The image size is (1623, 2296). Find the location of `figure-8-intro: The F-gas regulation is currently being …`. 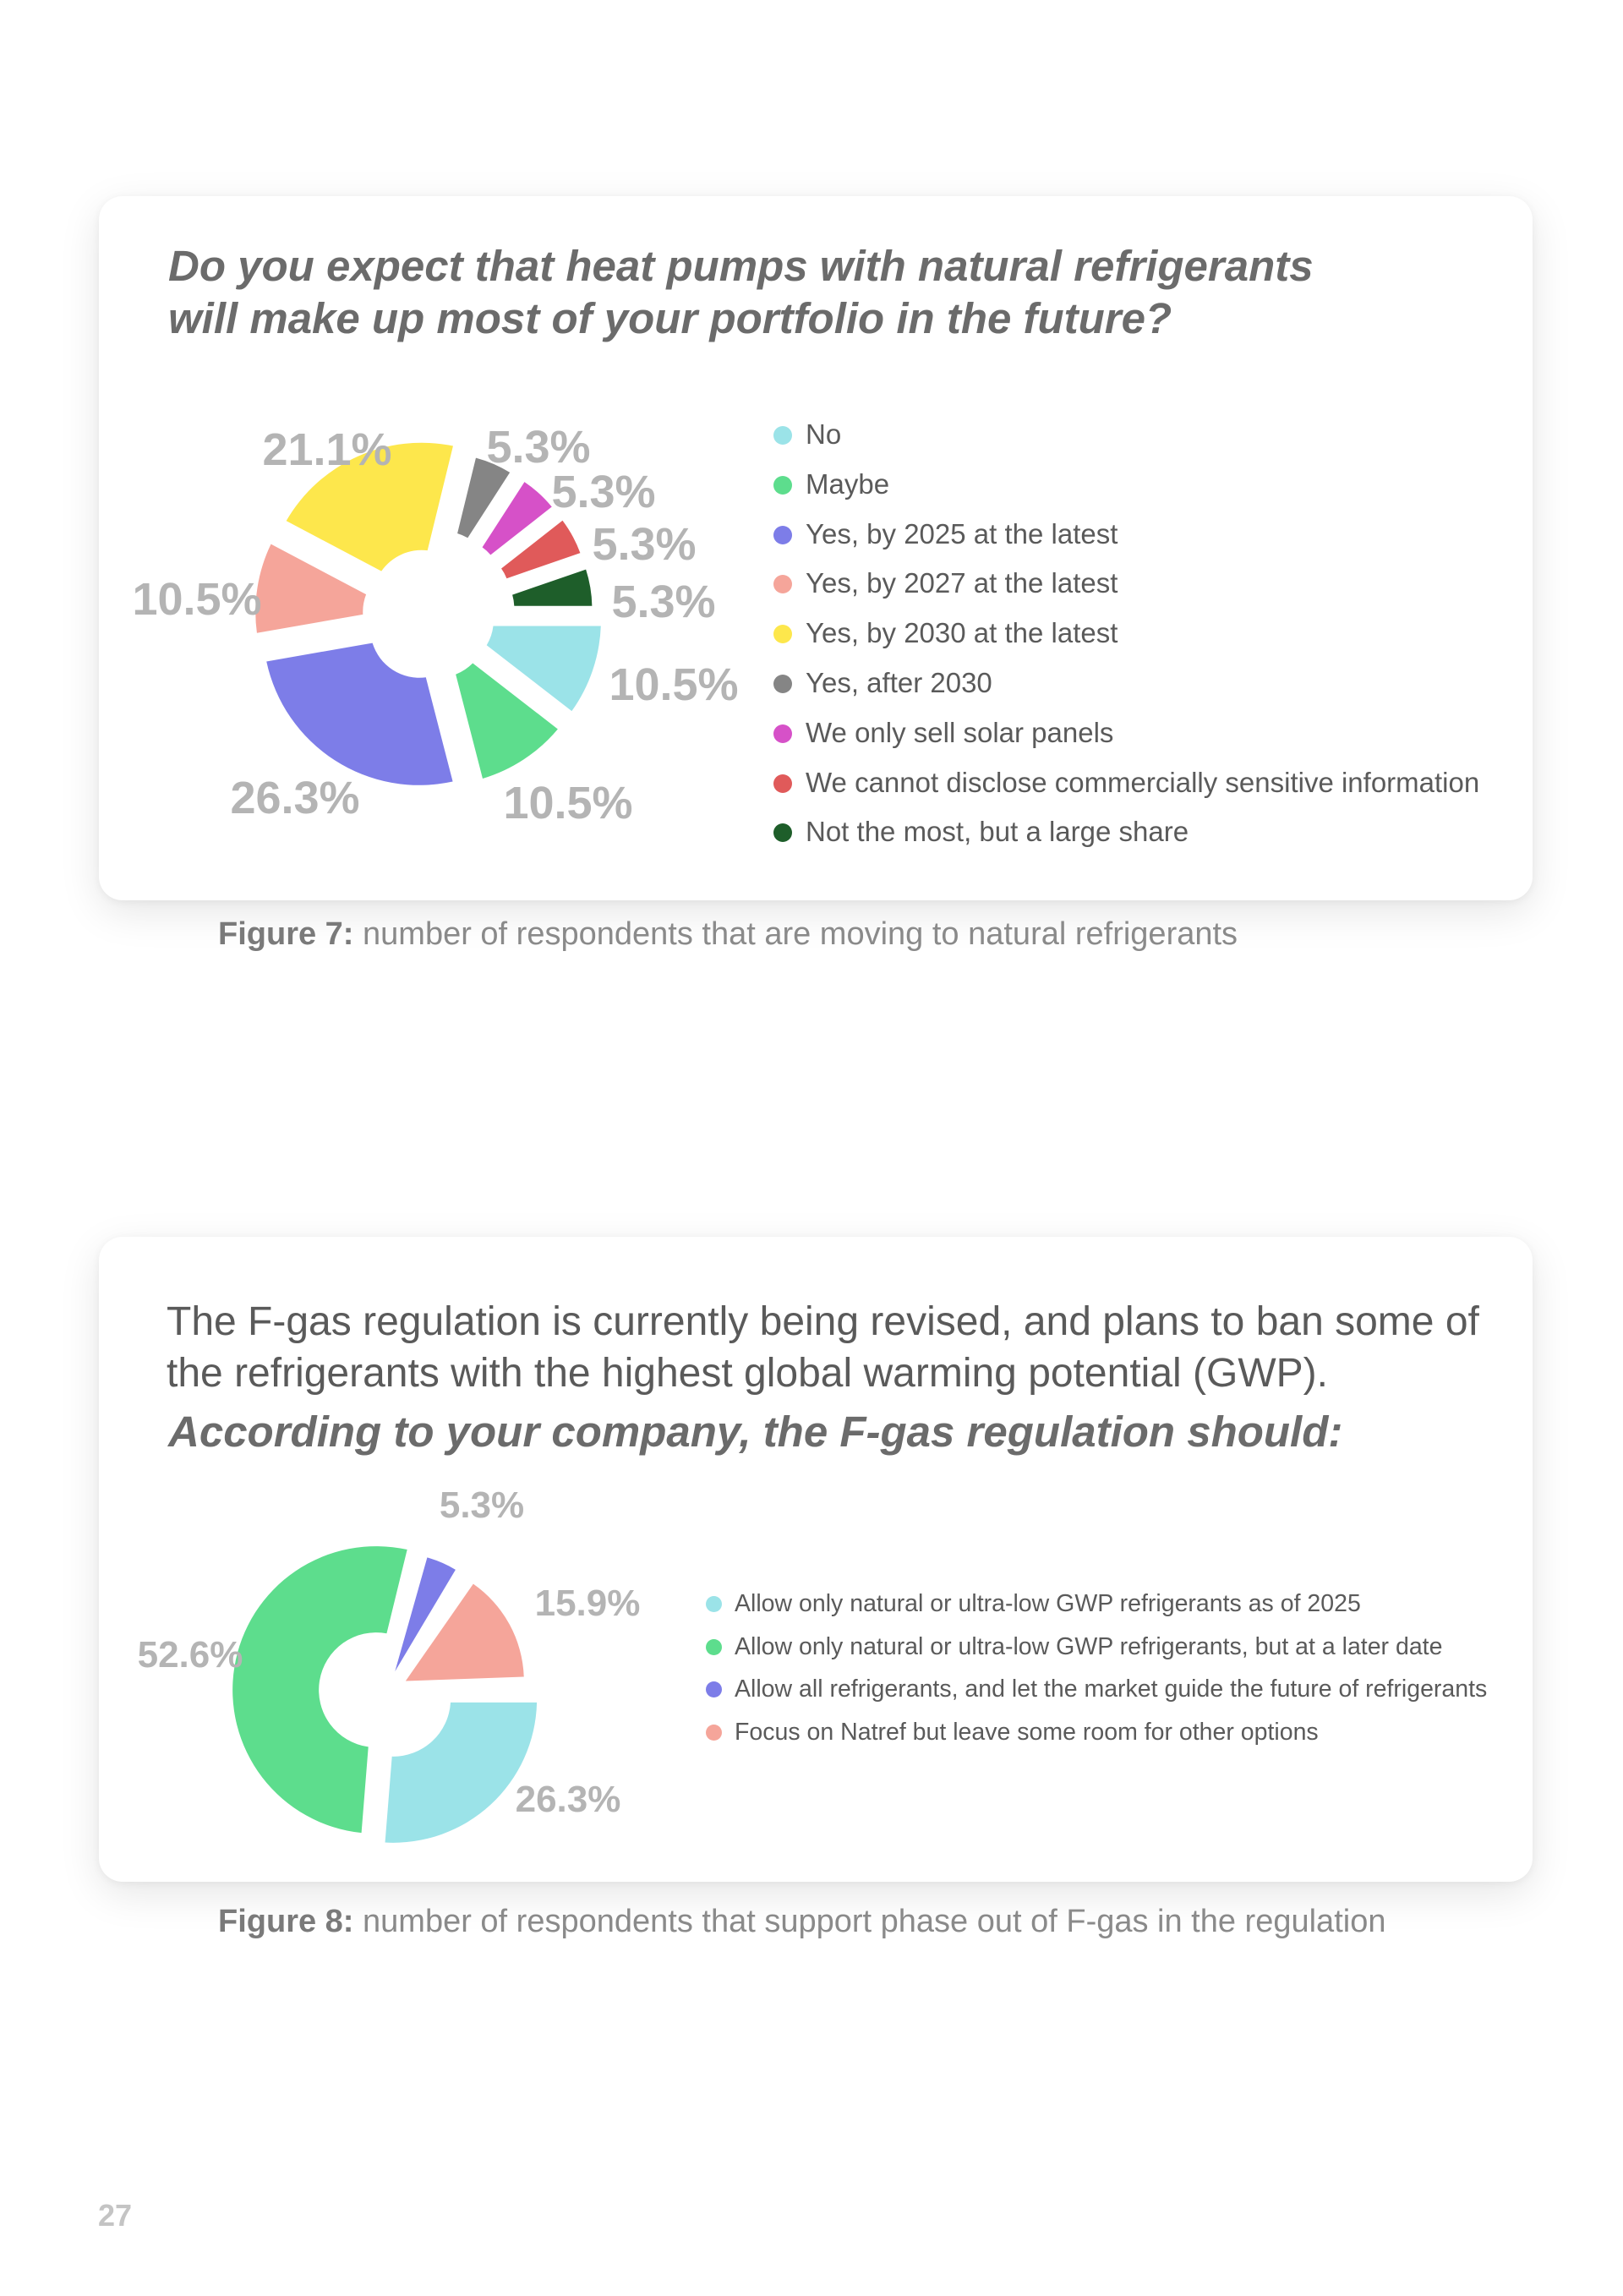

figure-8-intro: The F-gas regulation is currently being … is located at coordinates (823, 1347).